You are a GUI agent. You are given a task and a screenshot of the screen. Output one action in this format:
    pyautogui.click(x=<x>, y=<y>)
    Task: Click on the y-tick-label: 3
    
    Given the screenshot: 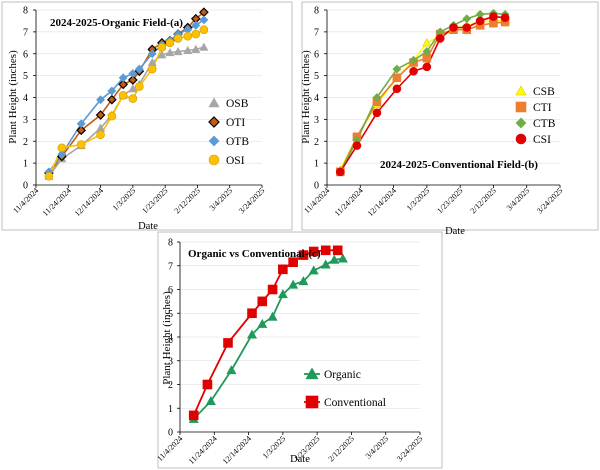 What is the action you would take?
    pyautogui.click(x=170, y=361)
    